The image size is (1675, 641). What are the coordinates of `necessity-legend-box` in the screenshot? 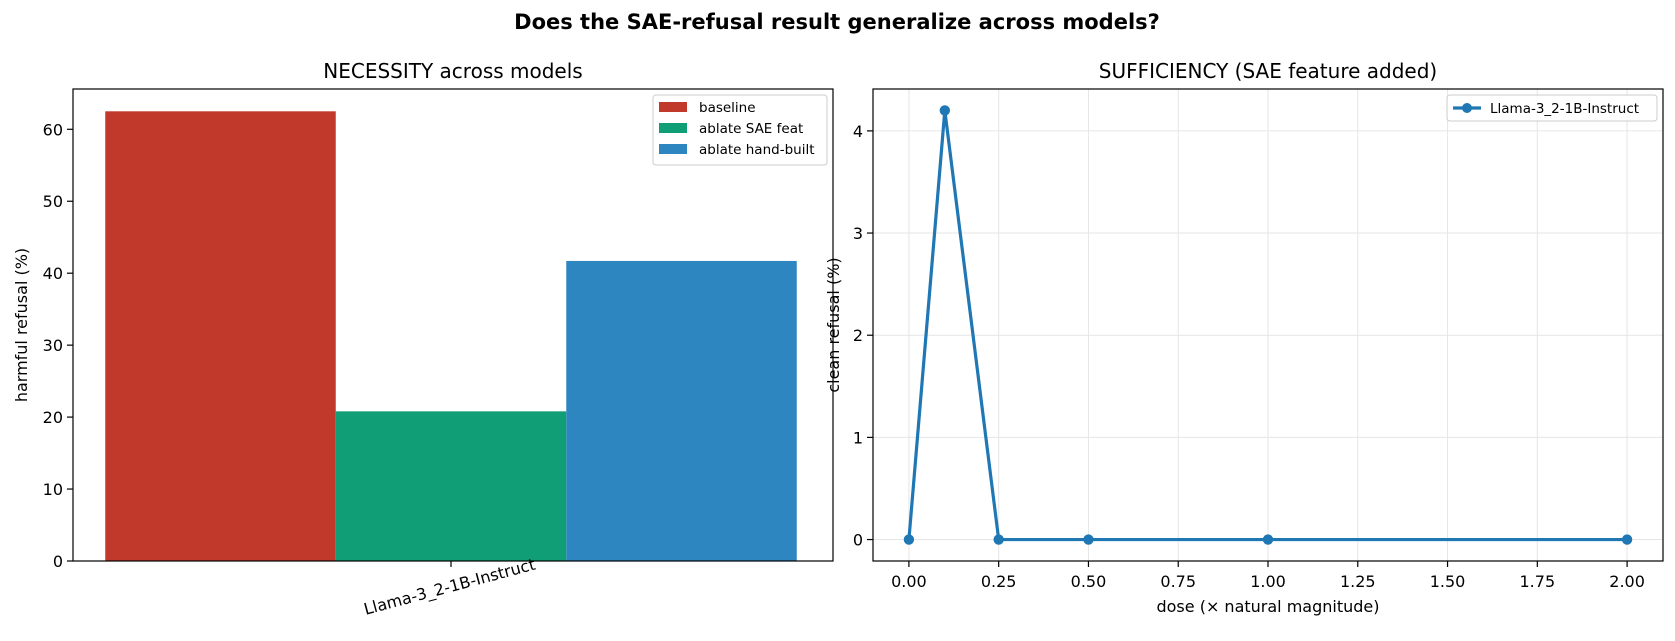 It's located at (740, 130).